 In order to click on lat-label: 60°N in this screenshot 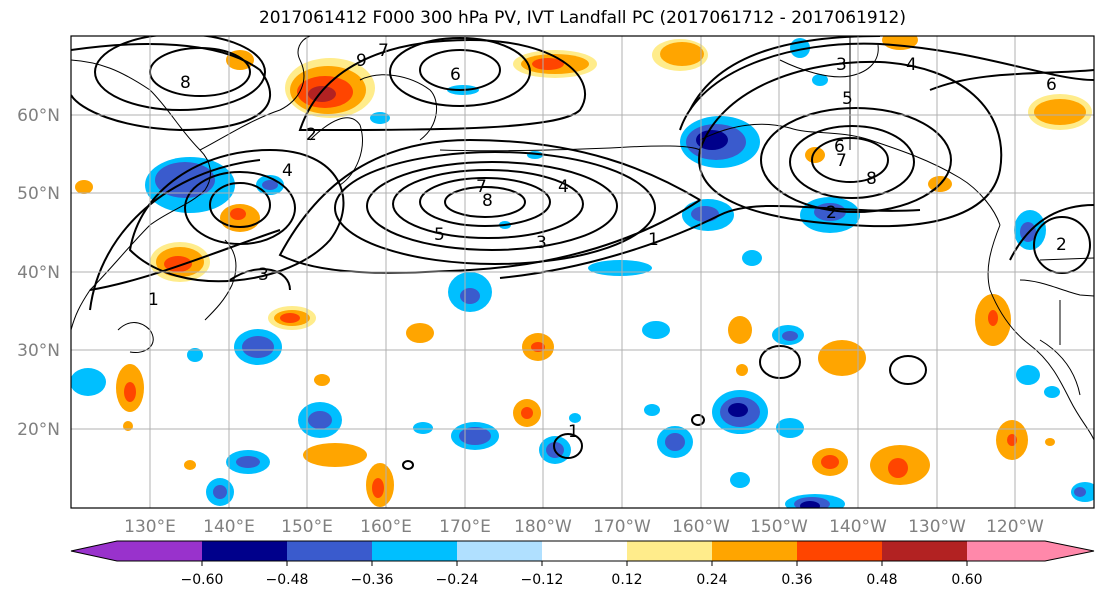, I will do `click(38, 116)`.